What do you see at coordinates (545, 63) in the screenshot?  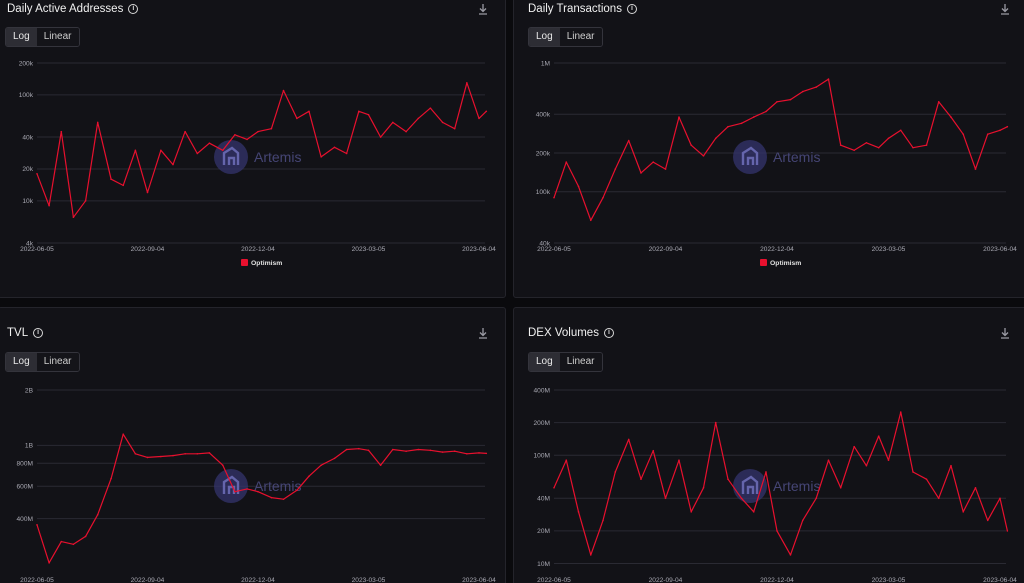 I see `y-tick-label: 1M` at bounding box center [545, 63].